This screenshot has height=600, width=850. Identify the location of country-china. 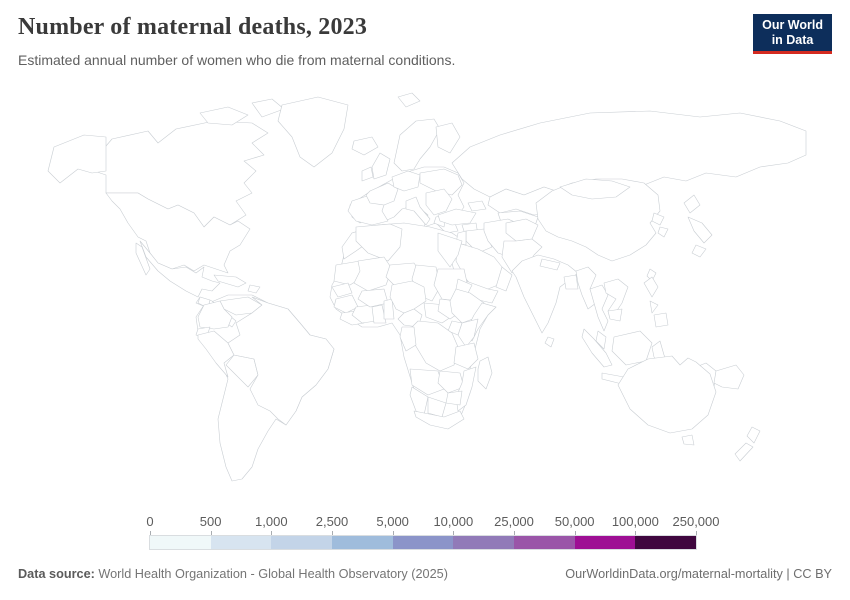
(598, 220).